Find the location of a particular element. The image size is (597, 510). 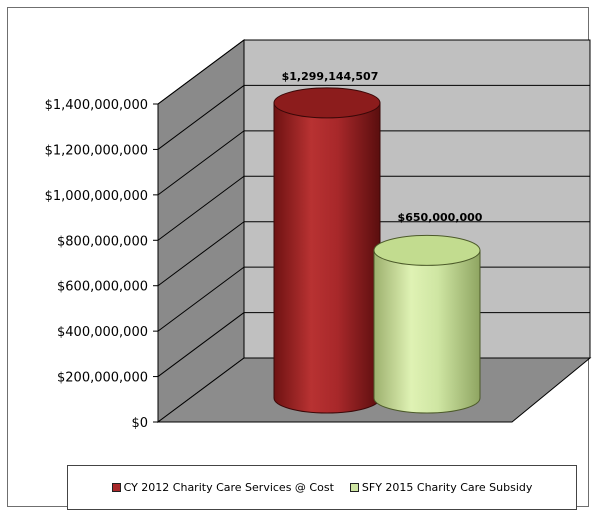

y-tick-label-1: $200,000,000 is located at coordinates (102, 378).